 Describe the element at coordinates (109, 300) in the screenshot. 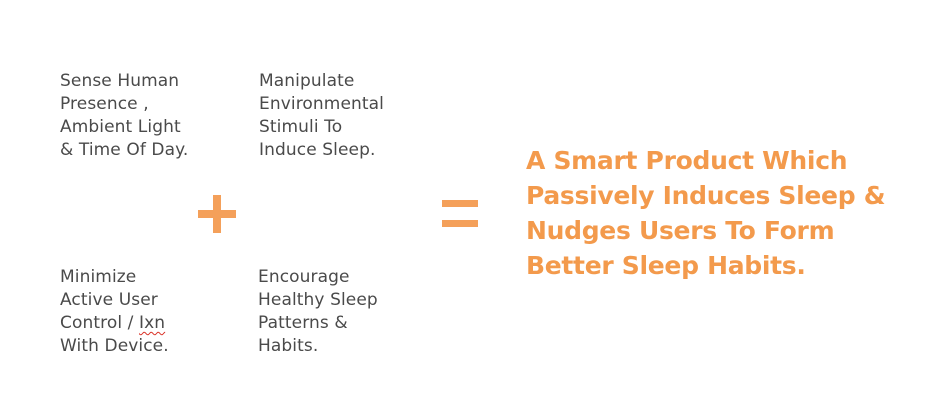

I see `minimize-line-2: Active User` at that location.